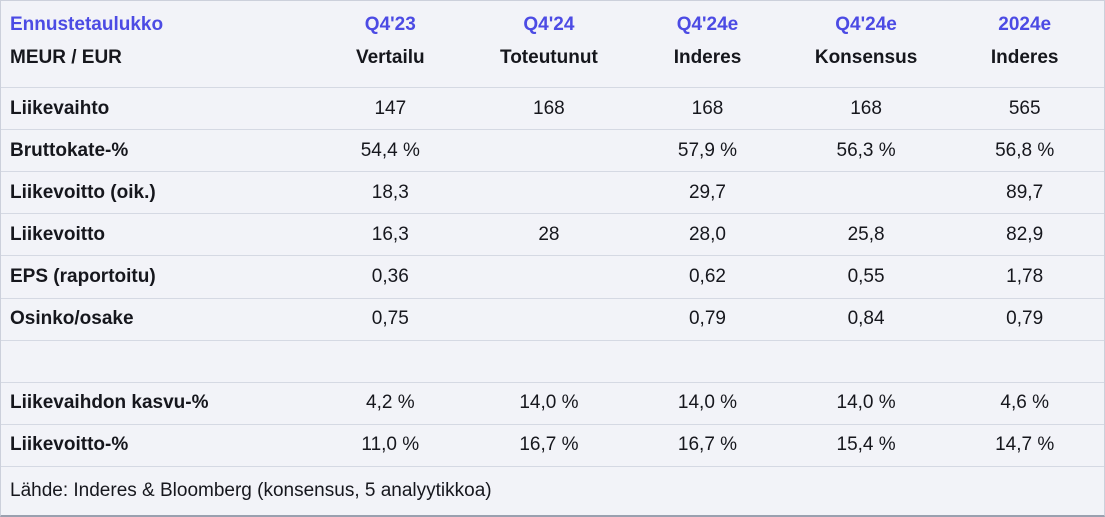 This screenshot has height=517, width=1105. Describe the element at coordinates (60, 108) in the screenshot. I see `row-label: Liikevaihto` at that location.